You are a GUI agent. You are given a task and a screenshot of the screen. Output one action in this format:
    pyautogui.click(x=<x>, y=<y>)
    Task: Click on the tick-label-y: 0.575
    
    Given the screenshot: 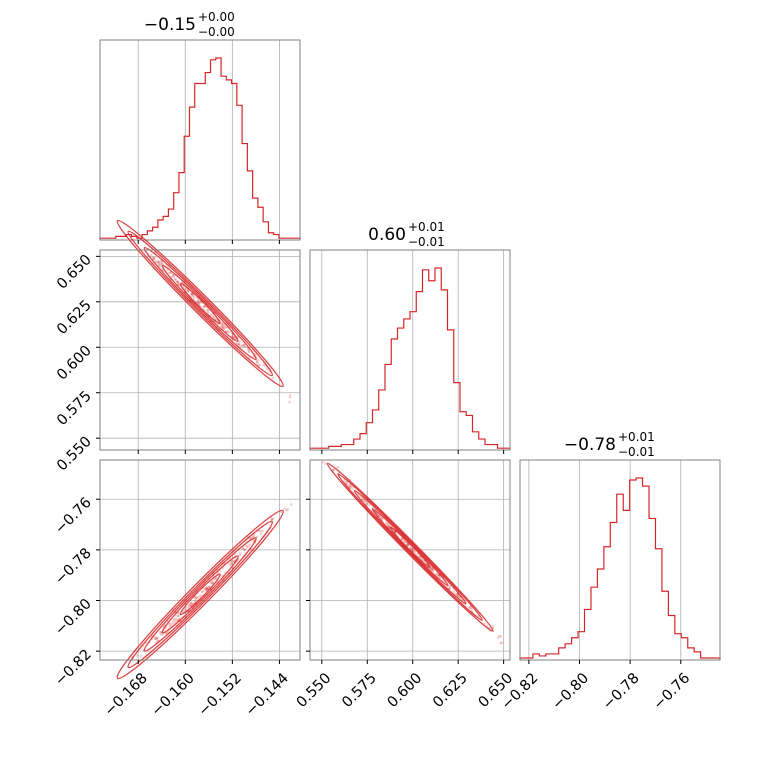 What is the action you would take?
    pyautogui.click(x=74, y=408)
    